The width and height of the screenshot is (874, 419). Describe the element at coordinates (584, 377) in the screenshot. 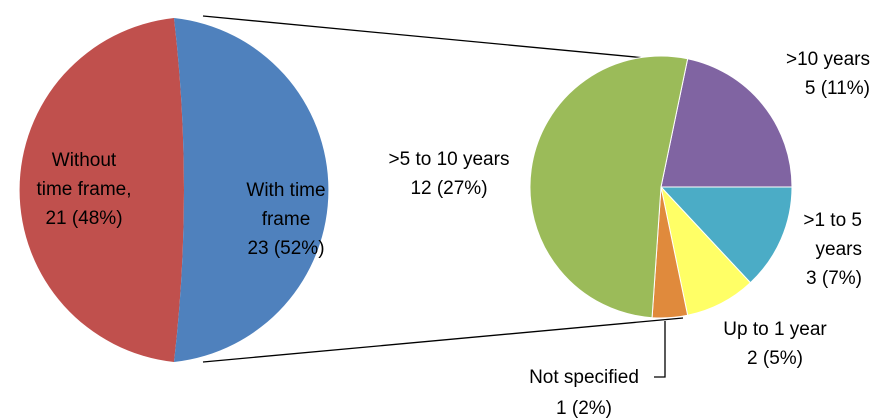

I see `label-not-specified-line: Not specified` at that location.